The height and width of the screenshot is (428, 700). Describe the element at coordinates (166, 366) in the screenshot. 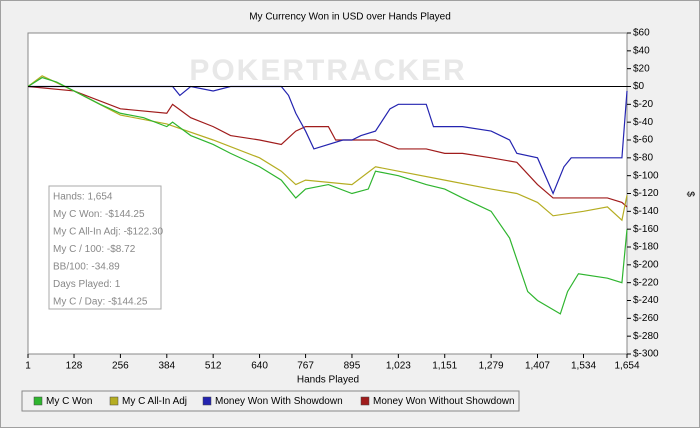

I see `x-tick-label: 384` at that location.